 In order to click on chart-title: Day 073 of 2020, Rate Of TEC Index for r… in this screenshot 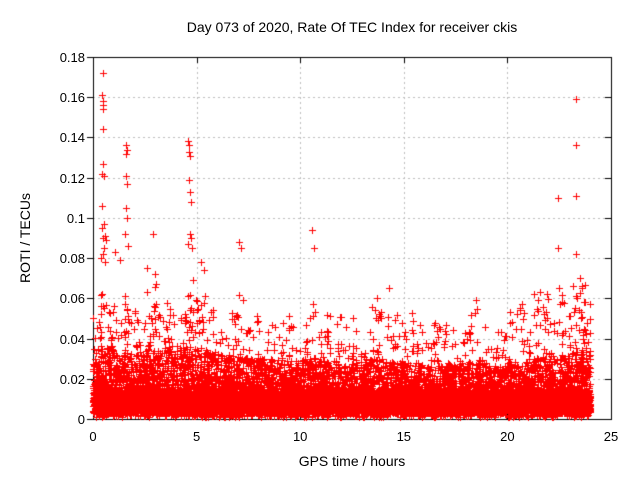, I will do `click(352, 27)`.